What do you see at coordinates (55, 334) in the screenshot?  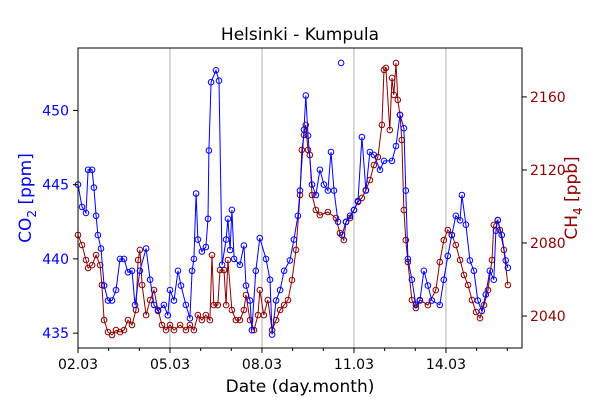 I see `y-left-tick-label: 435` at bounding box center [55, 334].